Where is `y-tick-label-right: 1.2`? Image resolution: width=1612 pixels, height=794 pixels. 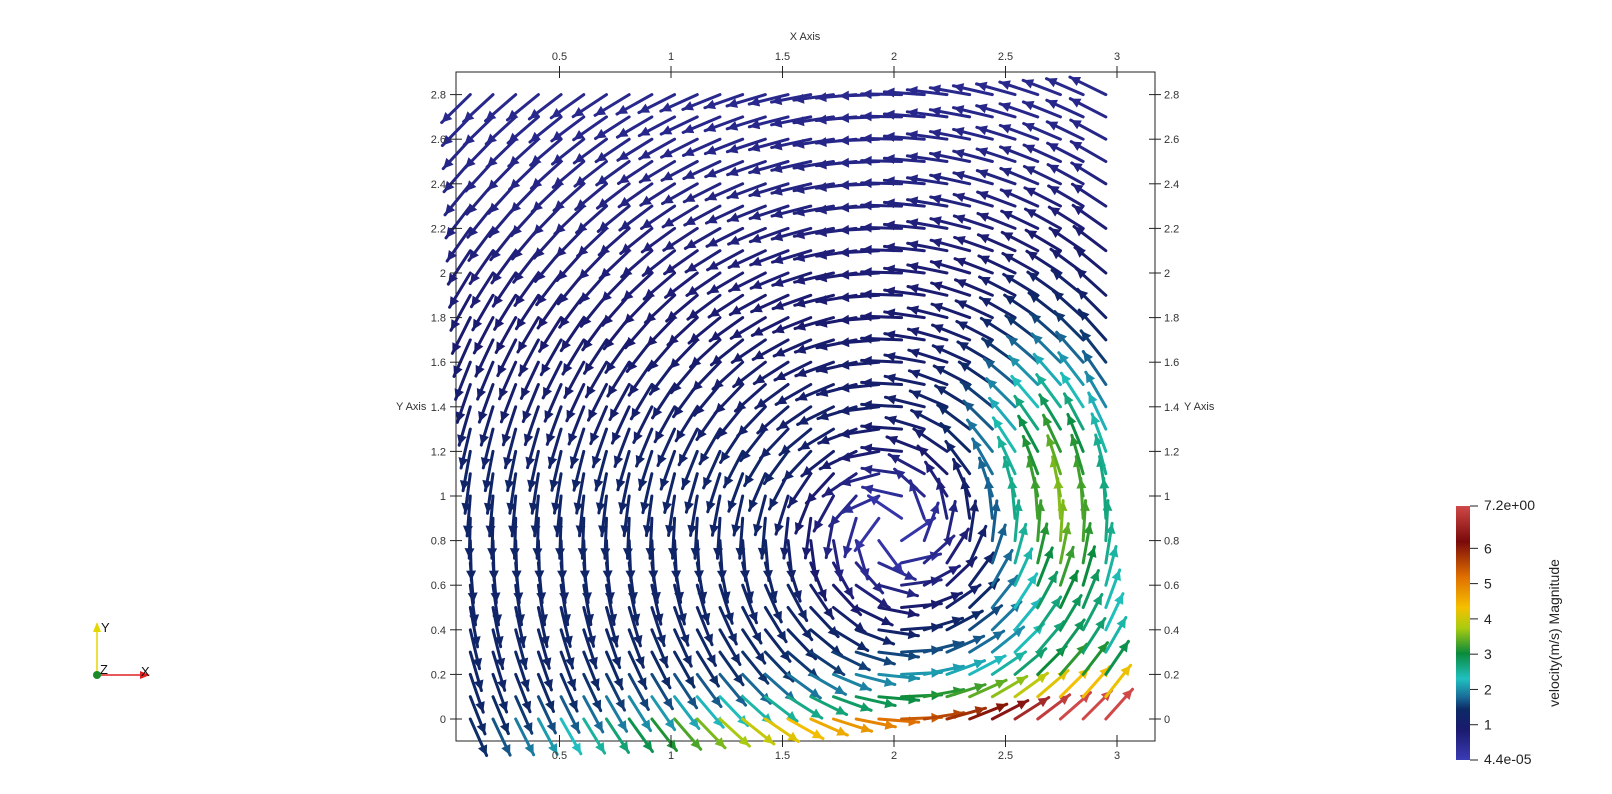
y-tick-label-right: 1.2 is located at coordinates (1171, 452).